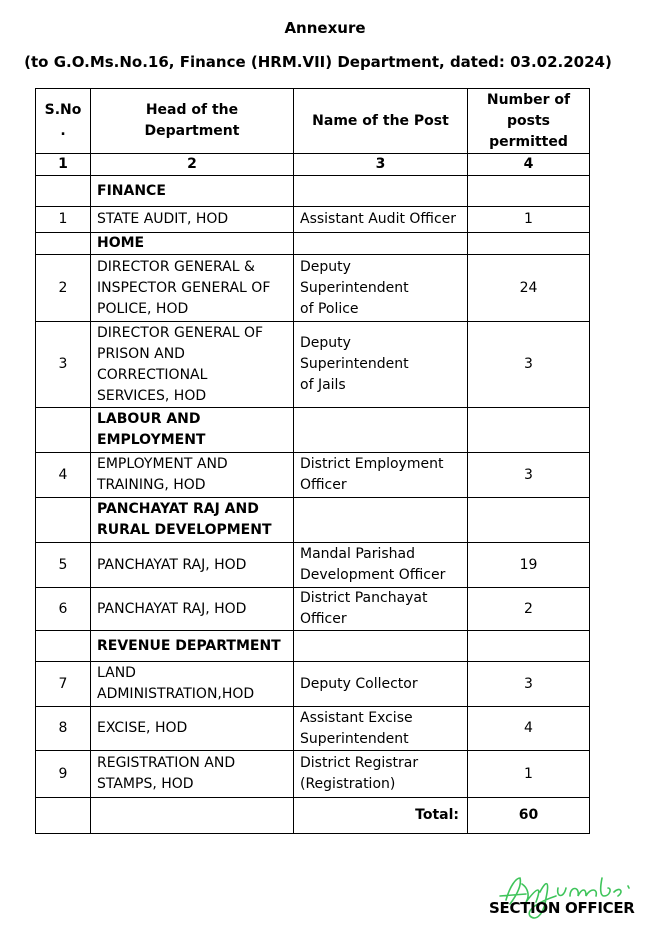 Image resolution: width=650 pixels, height=929 pixels. Describe the element at coordinates (192, 475) in the screenshot. I see `head-of-department: EMPLOYMENT AND TRAINING, HOD` at that location.